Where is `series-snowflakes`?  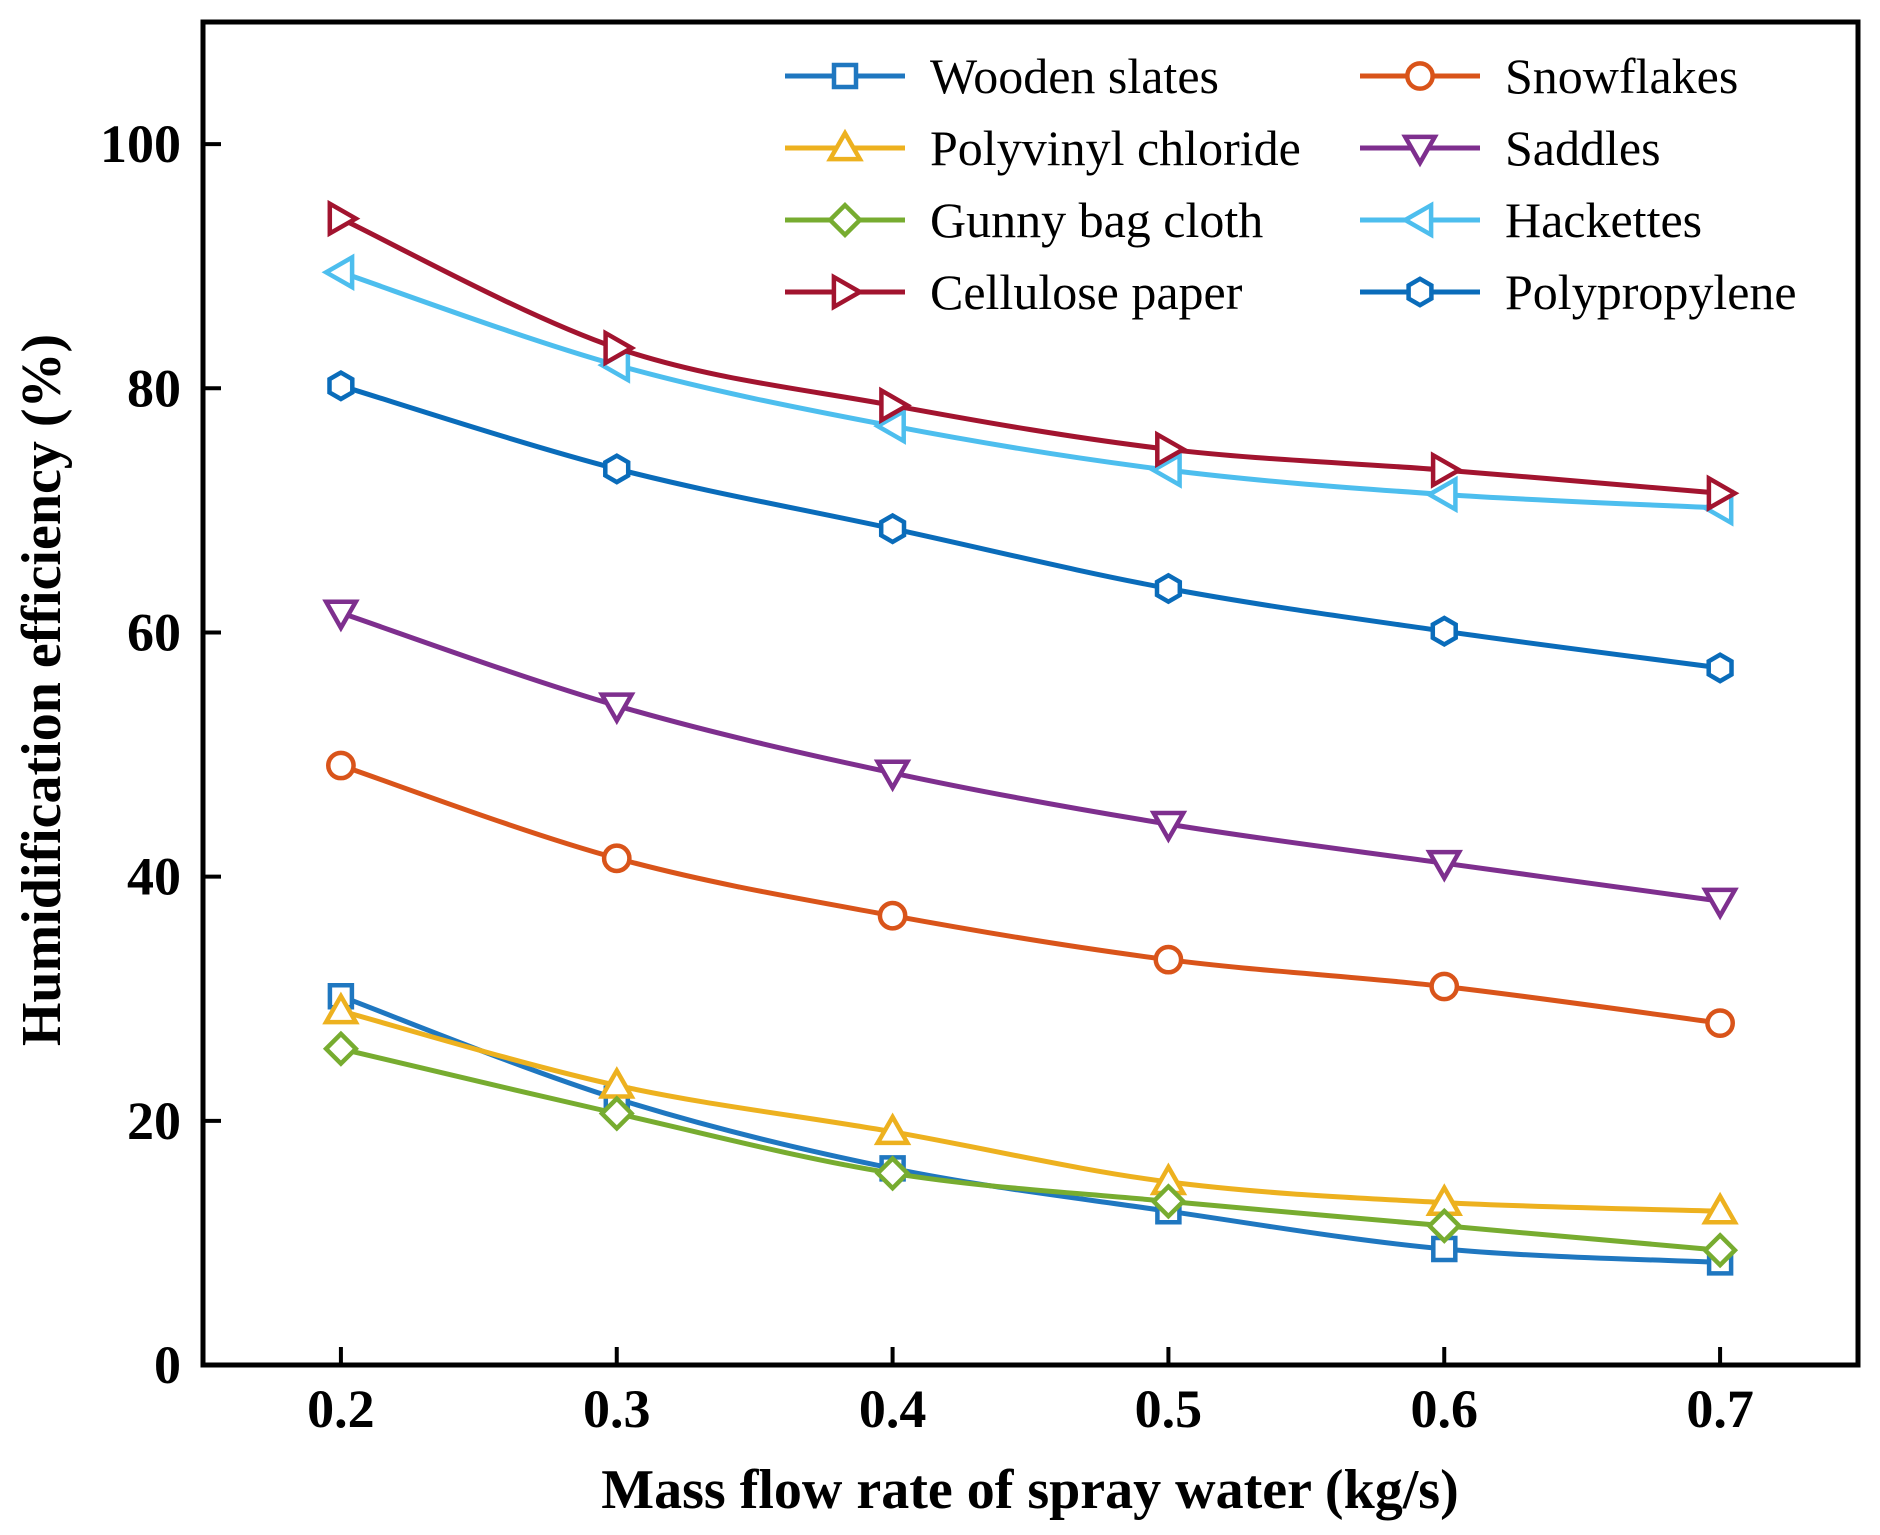
series-snowflakes is located at coordinates (1030, 894).